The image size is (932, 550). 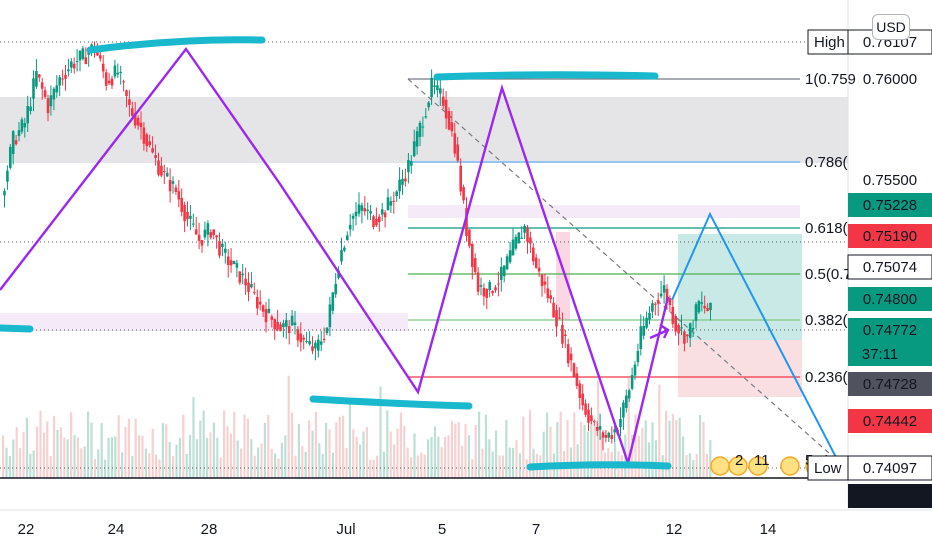 What do you see at coordinates (768, 529) in the screenshot?
I see `x-tick-label: 14` at bounding box center [768, 529].